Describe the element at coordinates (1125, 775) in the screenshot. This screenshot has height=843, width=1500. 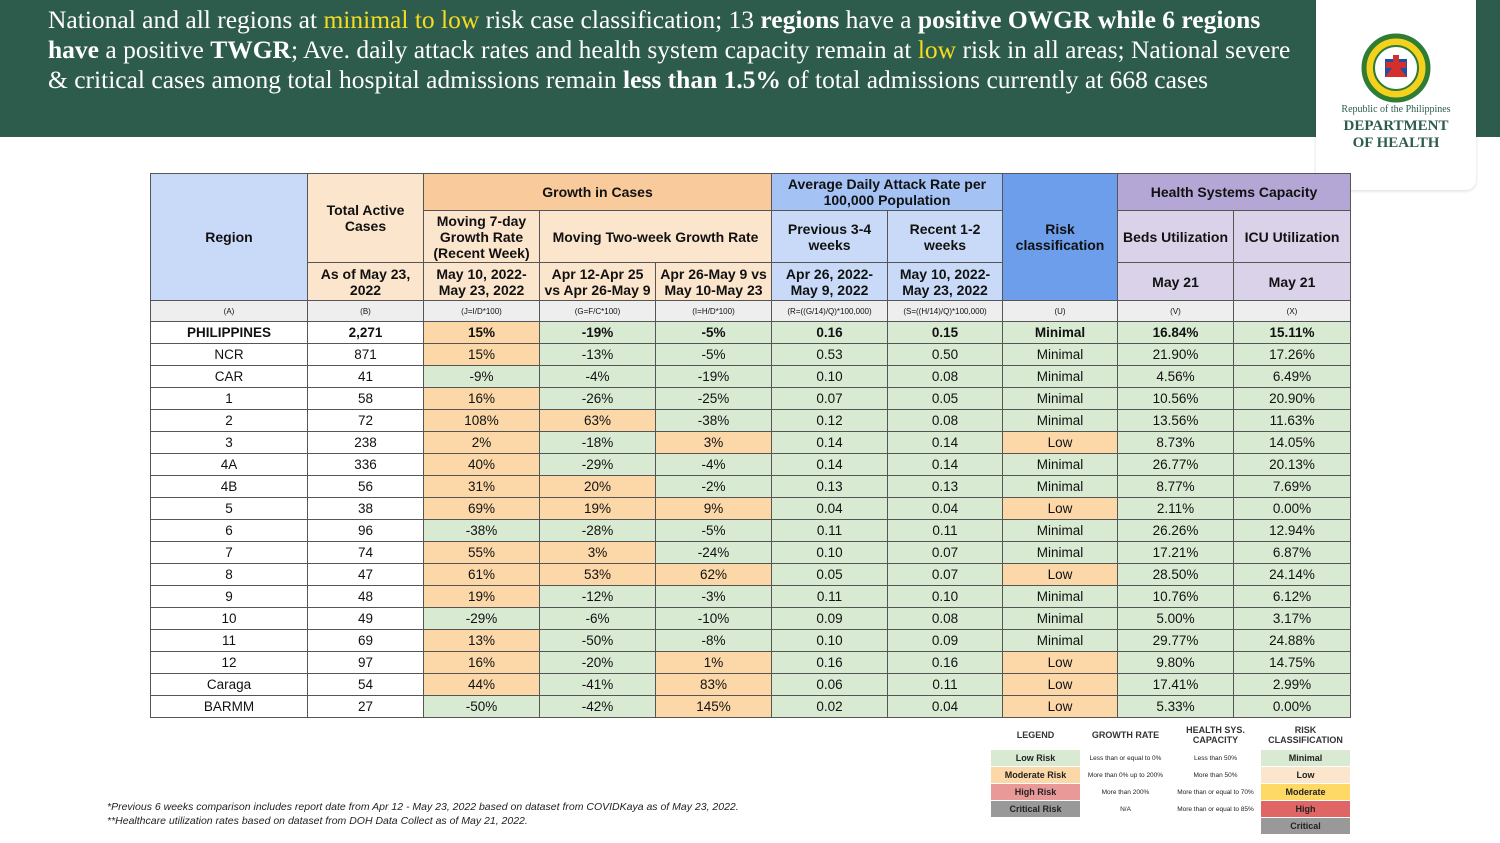
I see `legend-cell: More than 0% up to 200%` at that location.